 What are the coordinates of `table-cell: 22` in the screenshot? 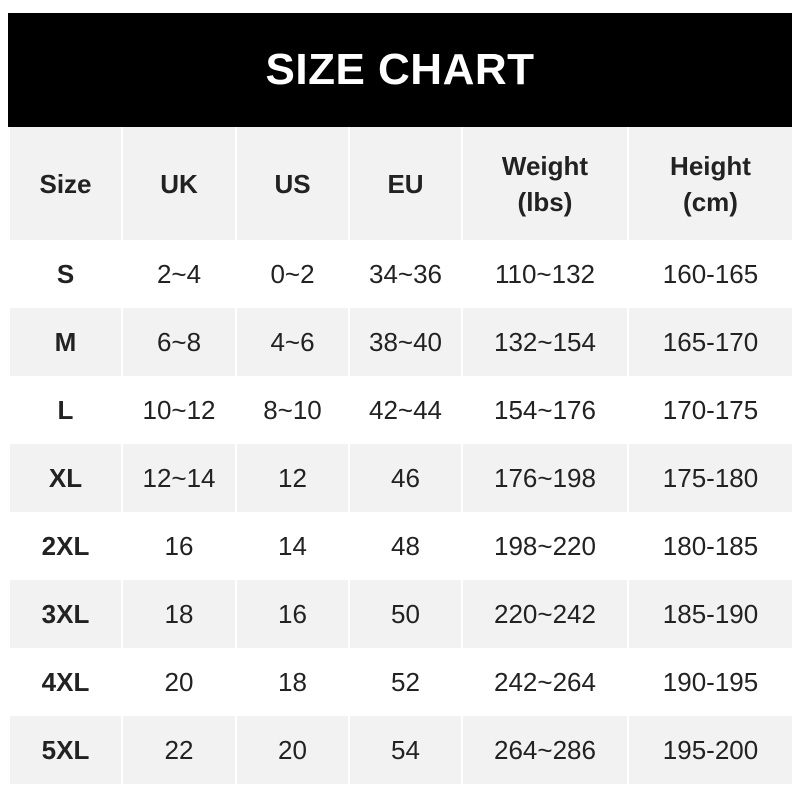 It's located at (179, 750).